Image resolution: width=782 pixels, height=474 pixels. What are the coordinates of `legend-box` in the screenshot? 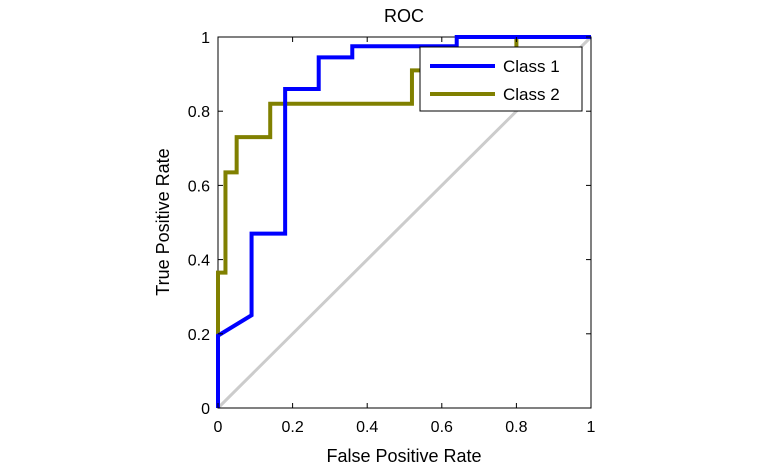 It's located at (501, 79).